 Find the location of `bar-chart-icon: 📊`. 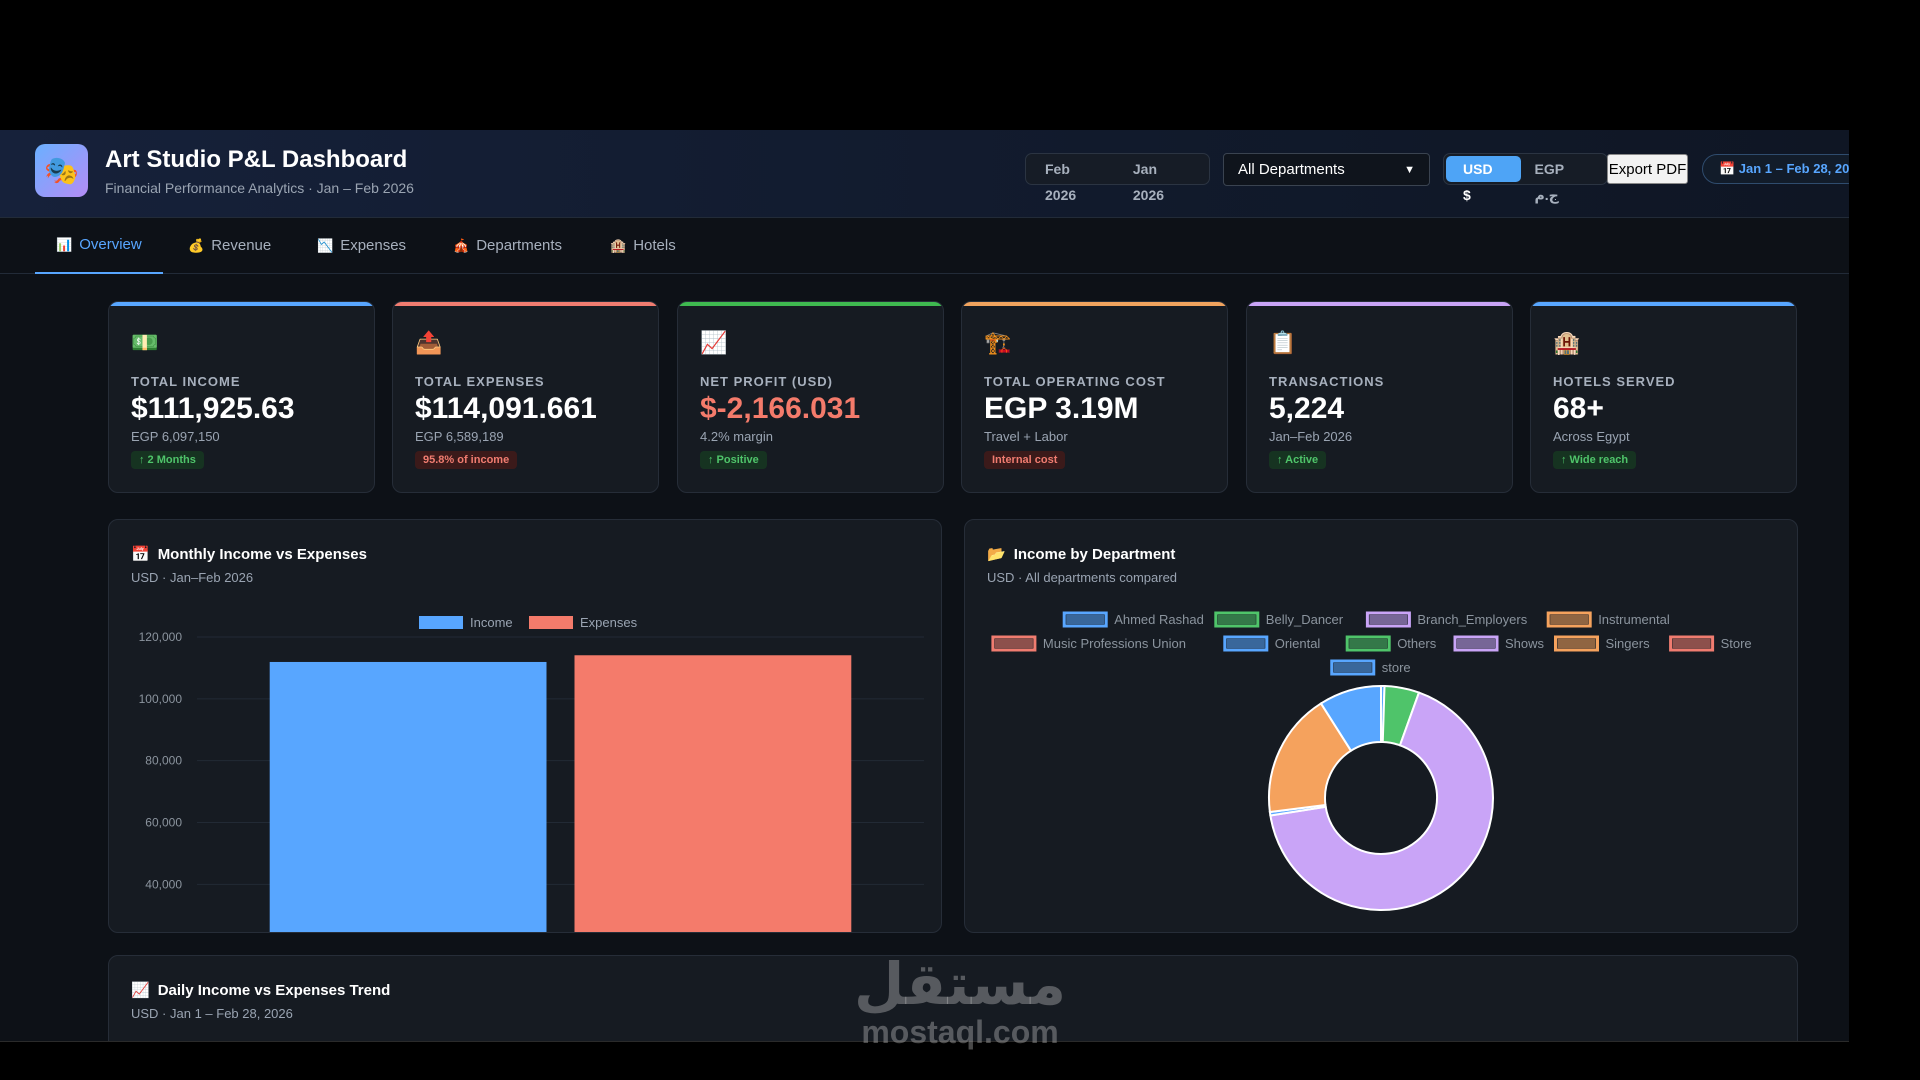

bar-chart-icon: 📊 is located at coordinates (64, 244).